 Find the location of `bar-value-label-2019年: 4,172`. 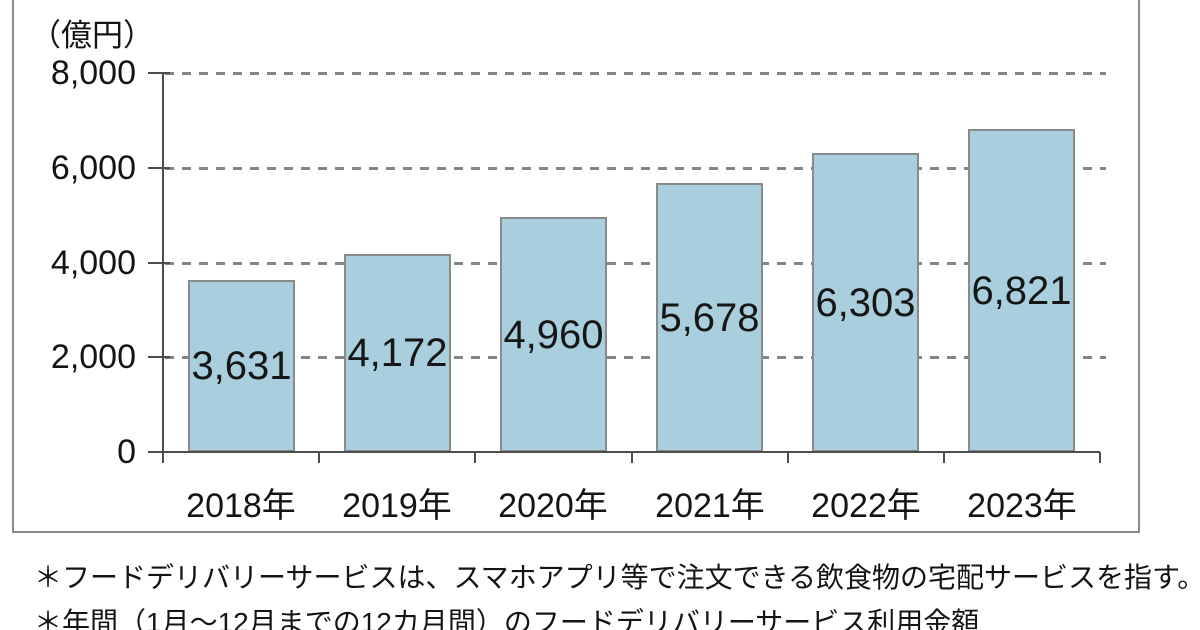

bar-value-label-2019年: 4,172 is located at coordinates (397, 353).